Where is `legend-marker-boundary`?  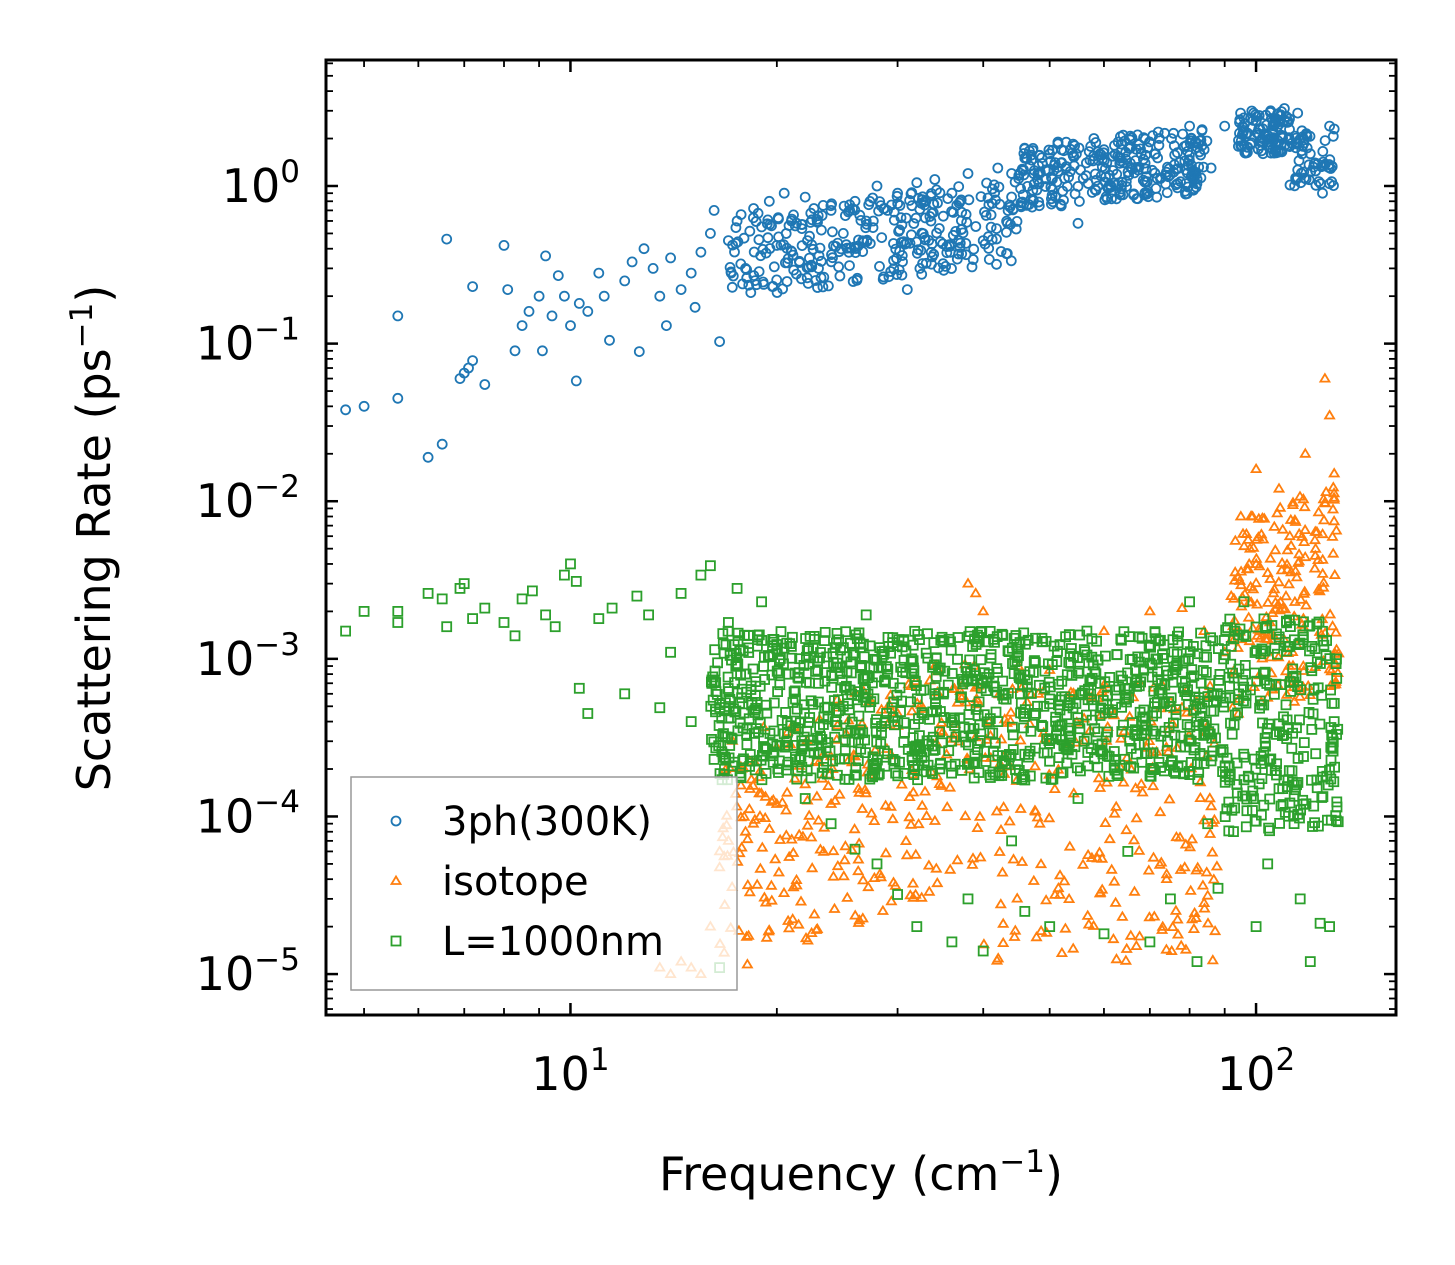
legend-marker-boundary is located at coordinates (396, 941).